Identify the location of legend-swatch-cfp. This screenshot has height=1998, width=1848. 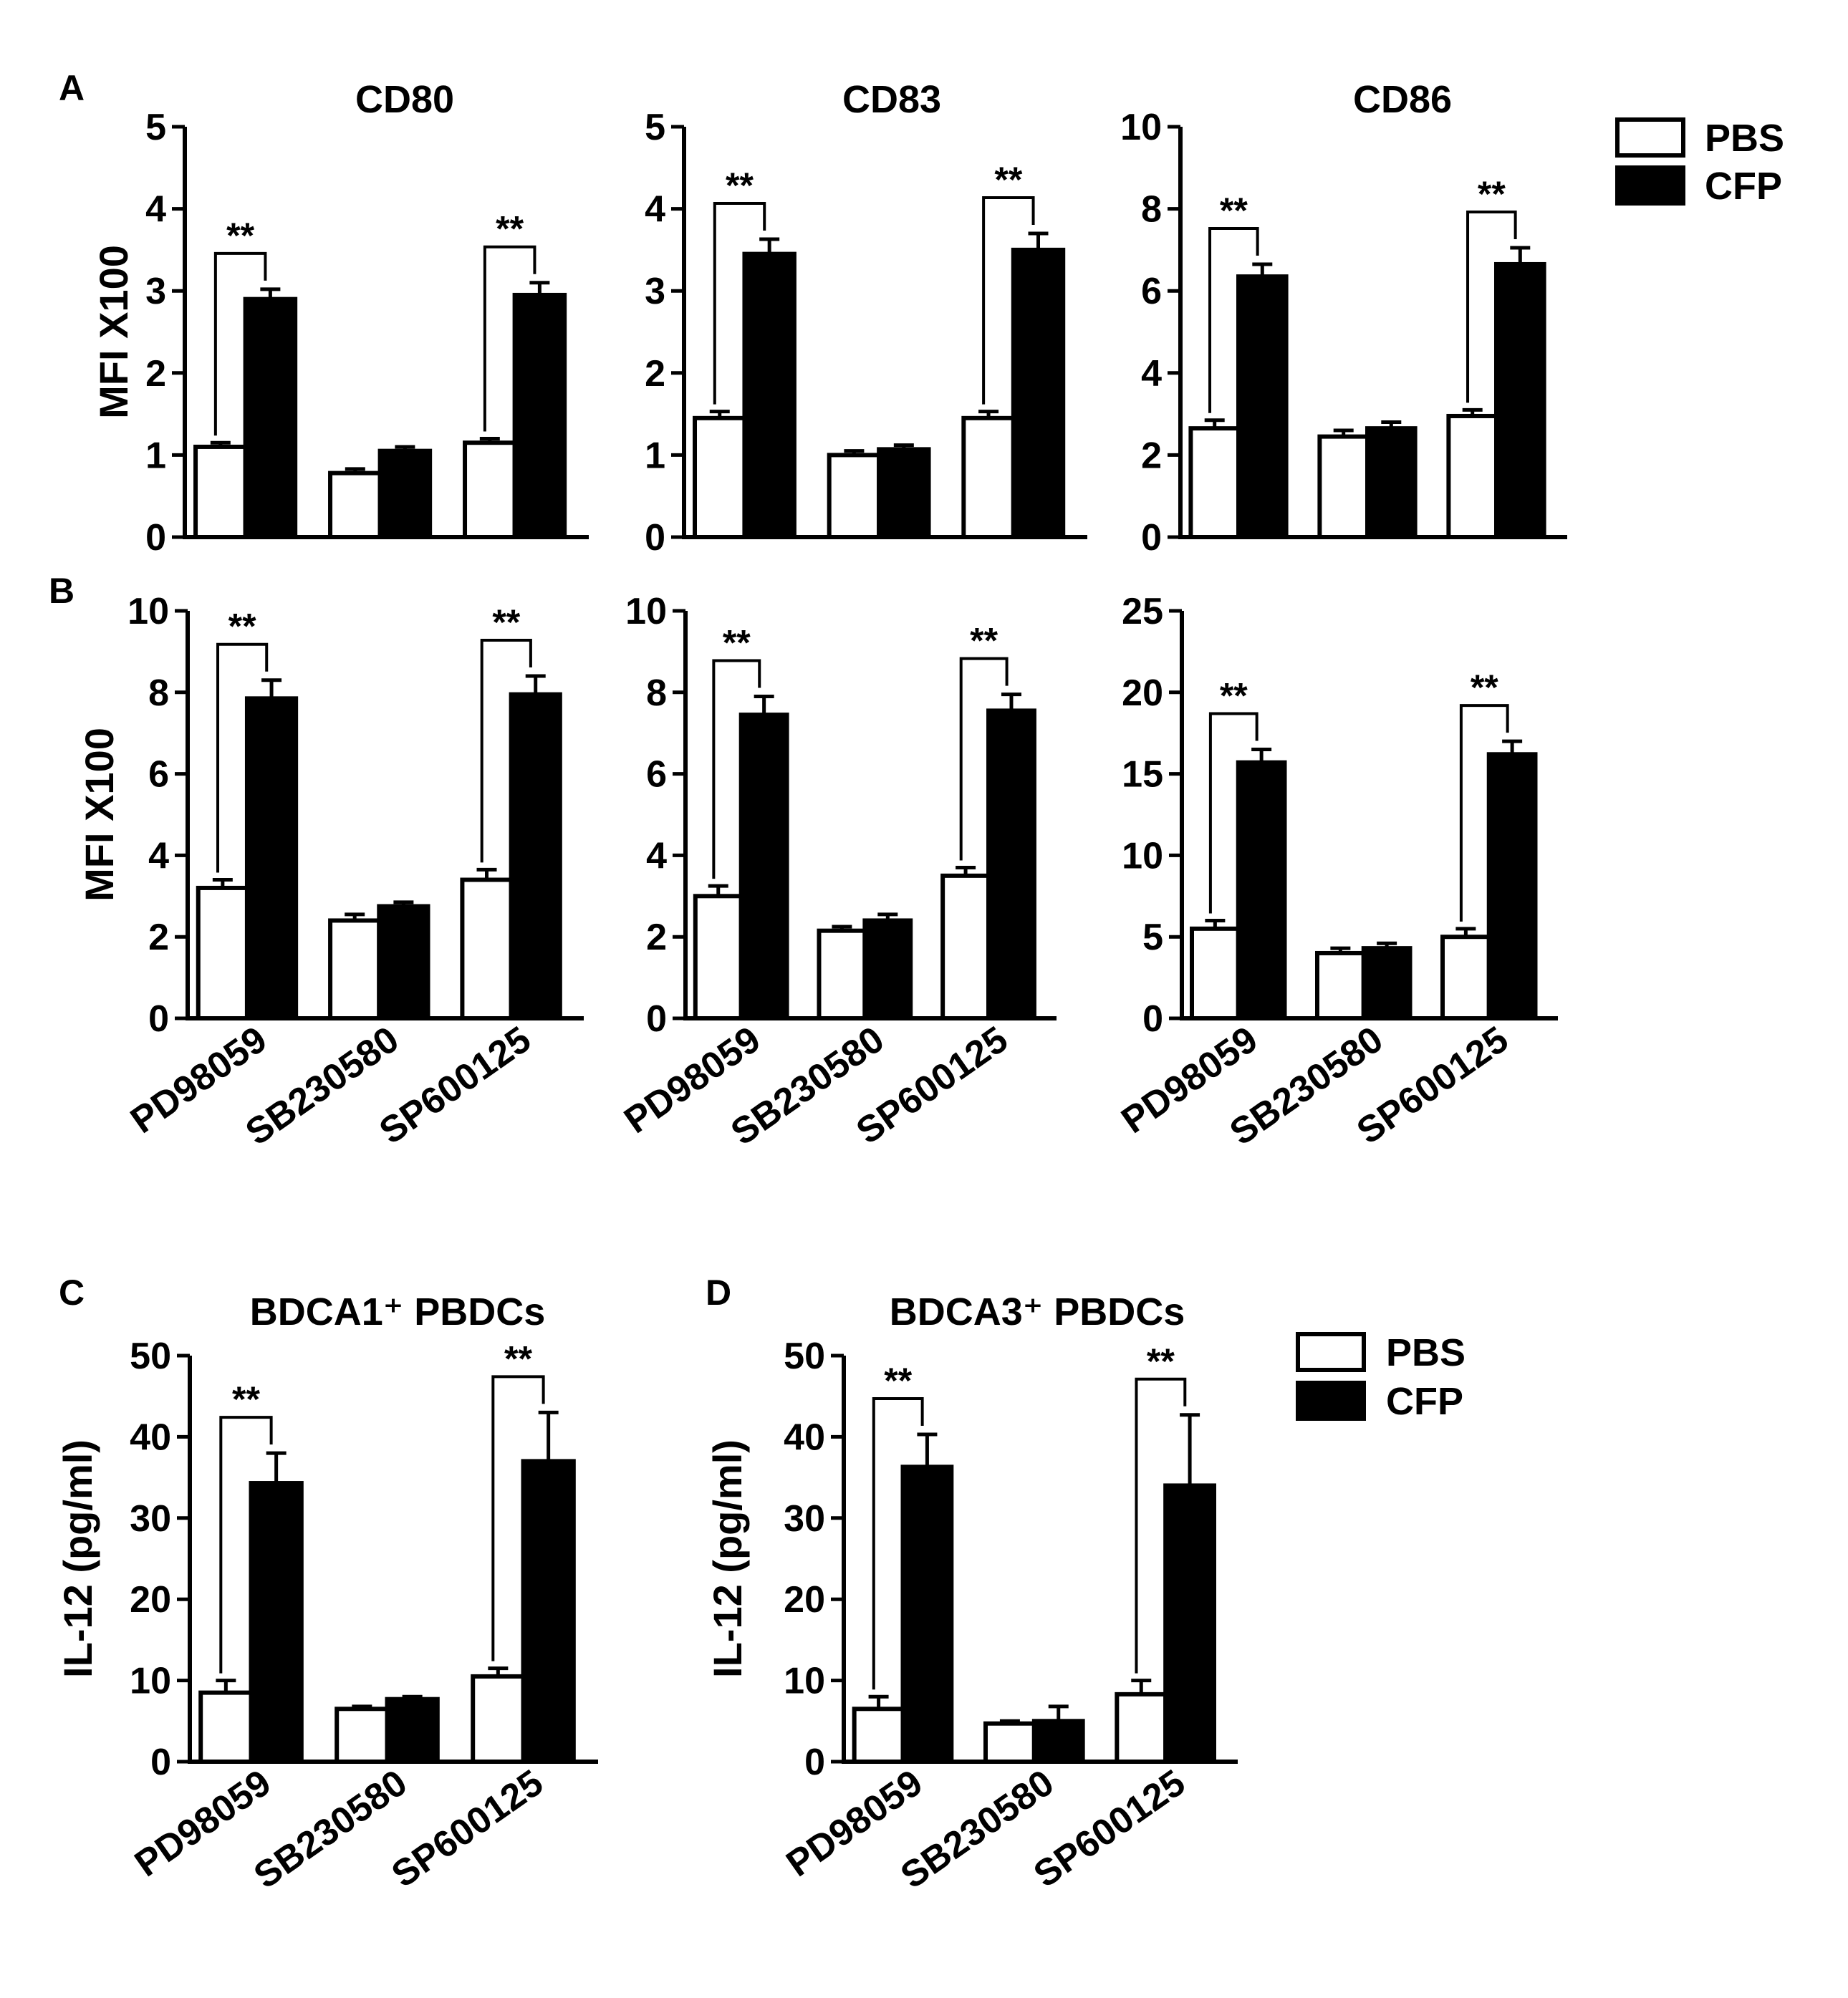
(1650, 185).